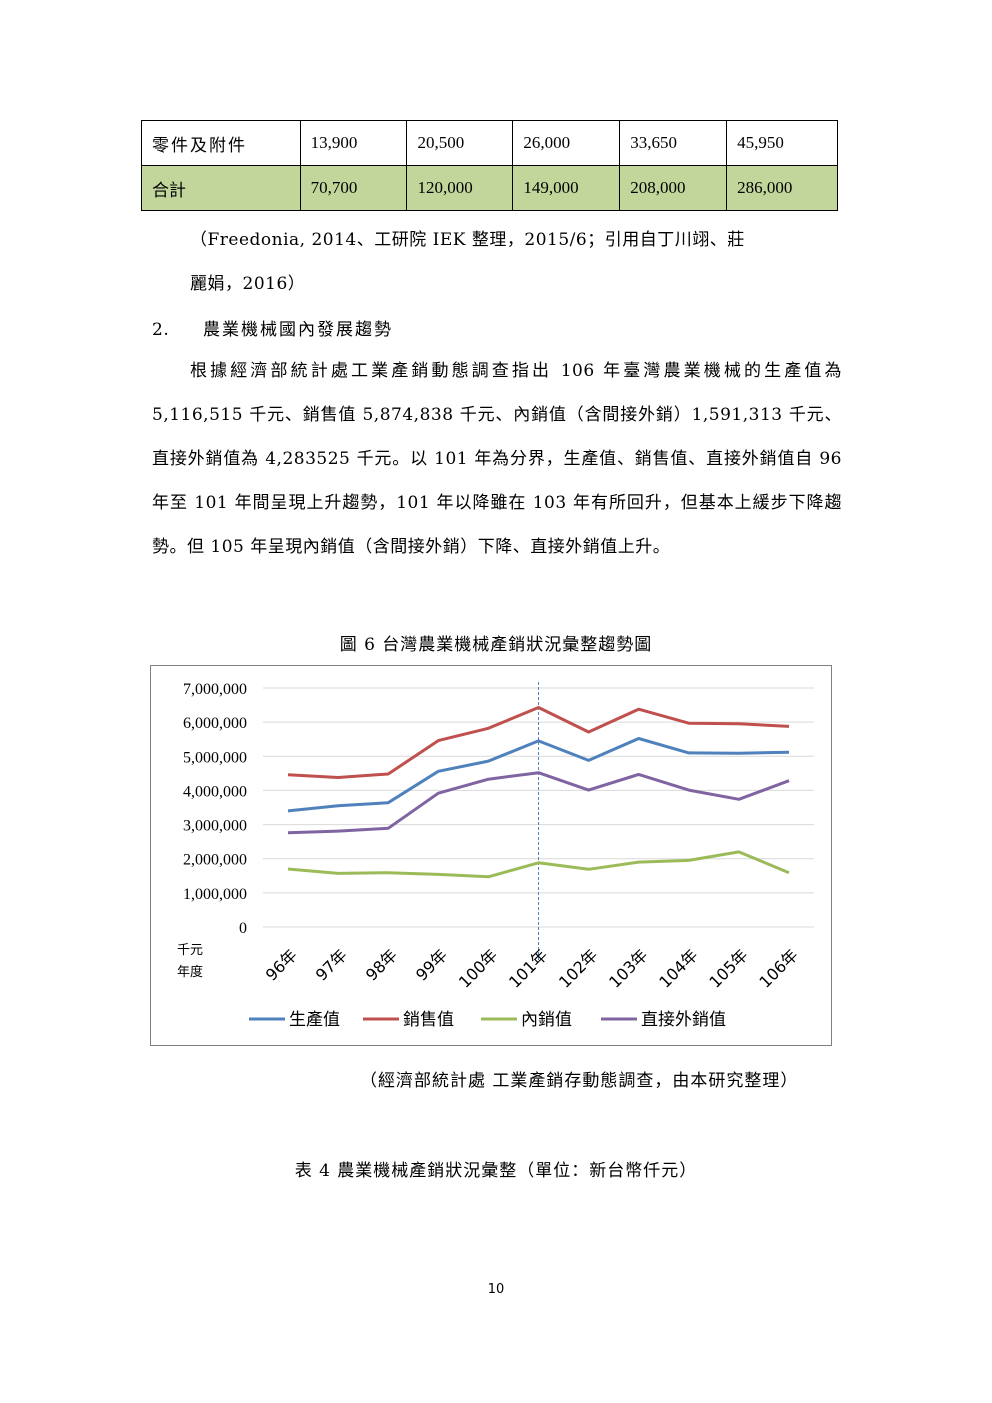 The width and height of the screenshot is (992, 1403). I want to click on y-tick-label: 5,000,000, so click(215, 757).